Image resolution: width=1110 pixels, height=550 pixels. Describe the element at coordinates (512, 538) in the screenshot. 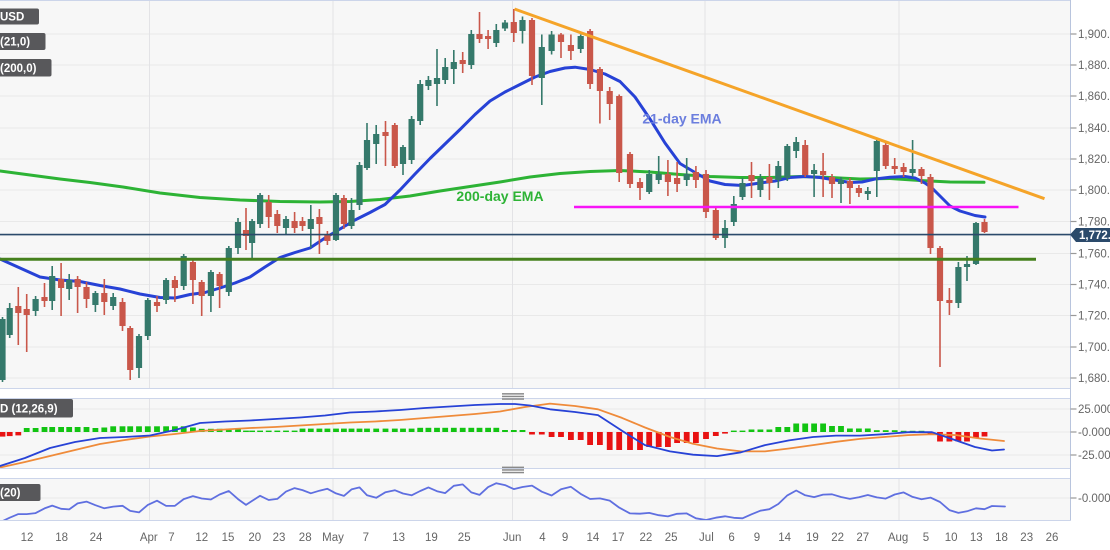

I see `svg-text: Jun` at that location.